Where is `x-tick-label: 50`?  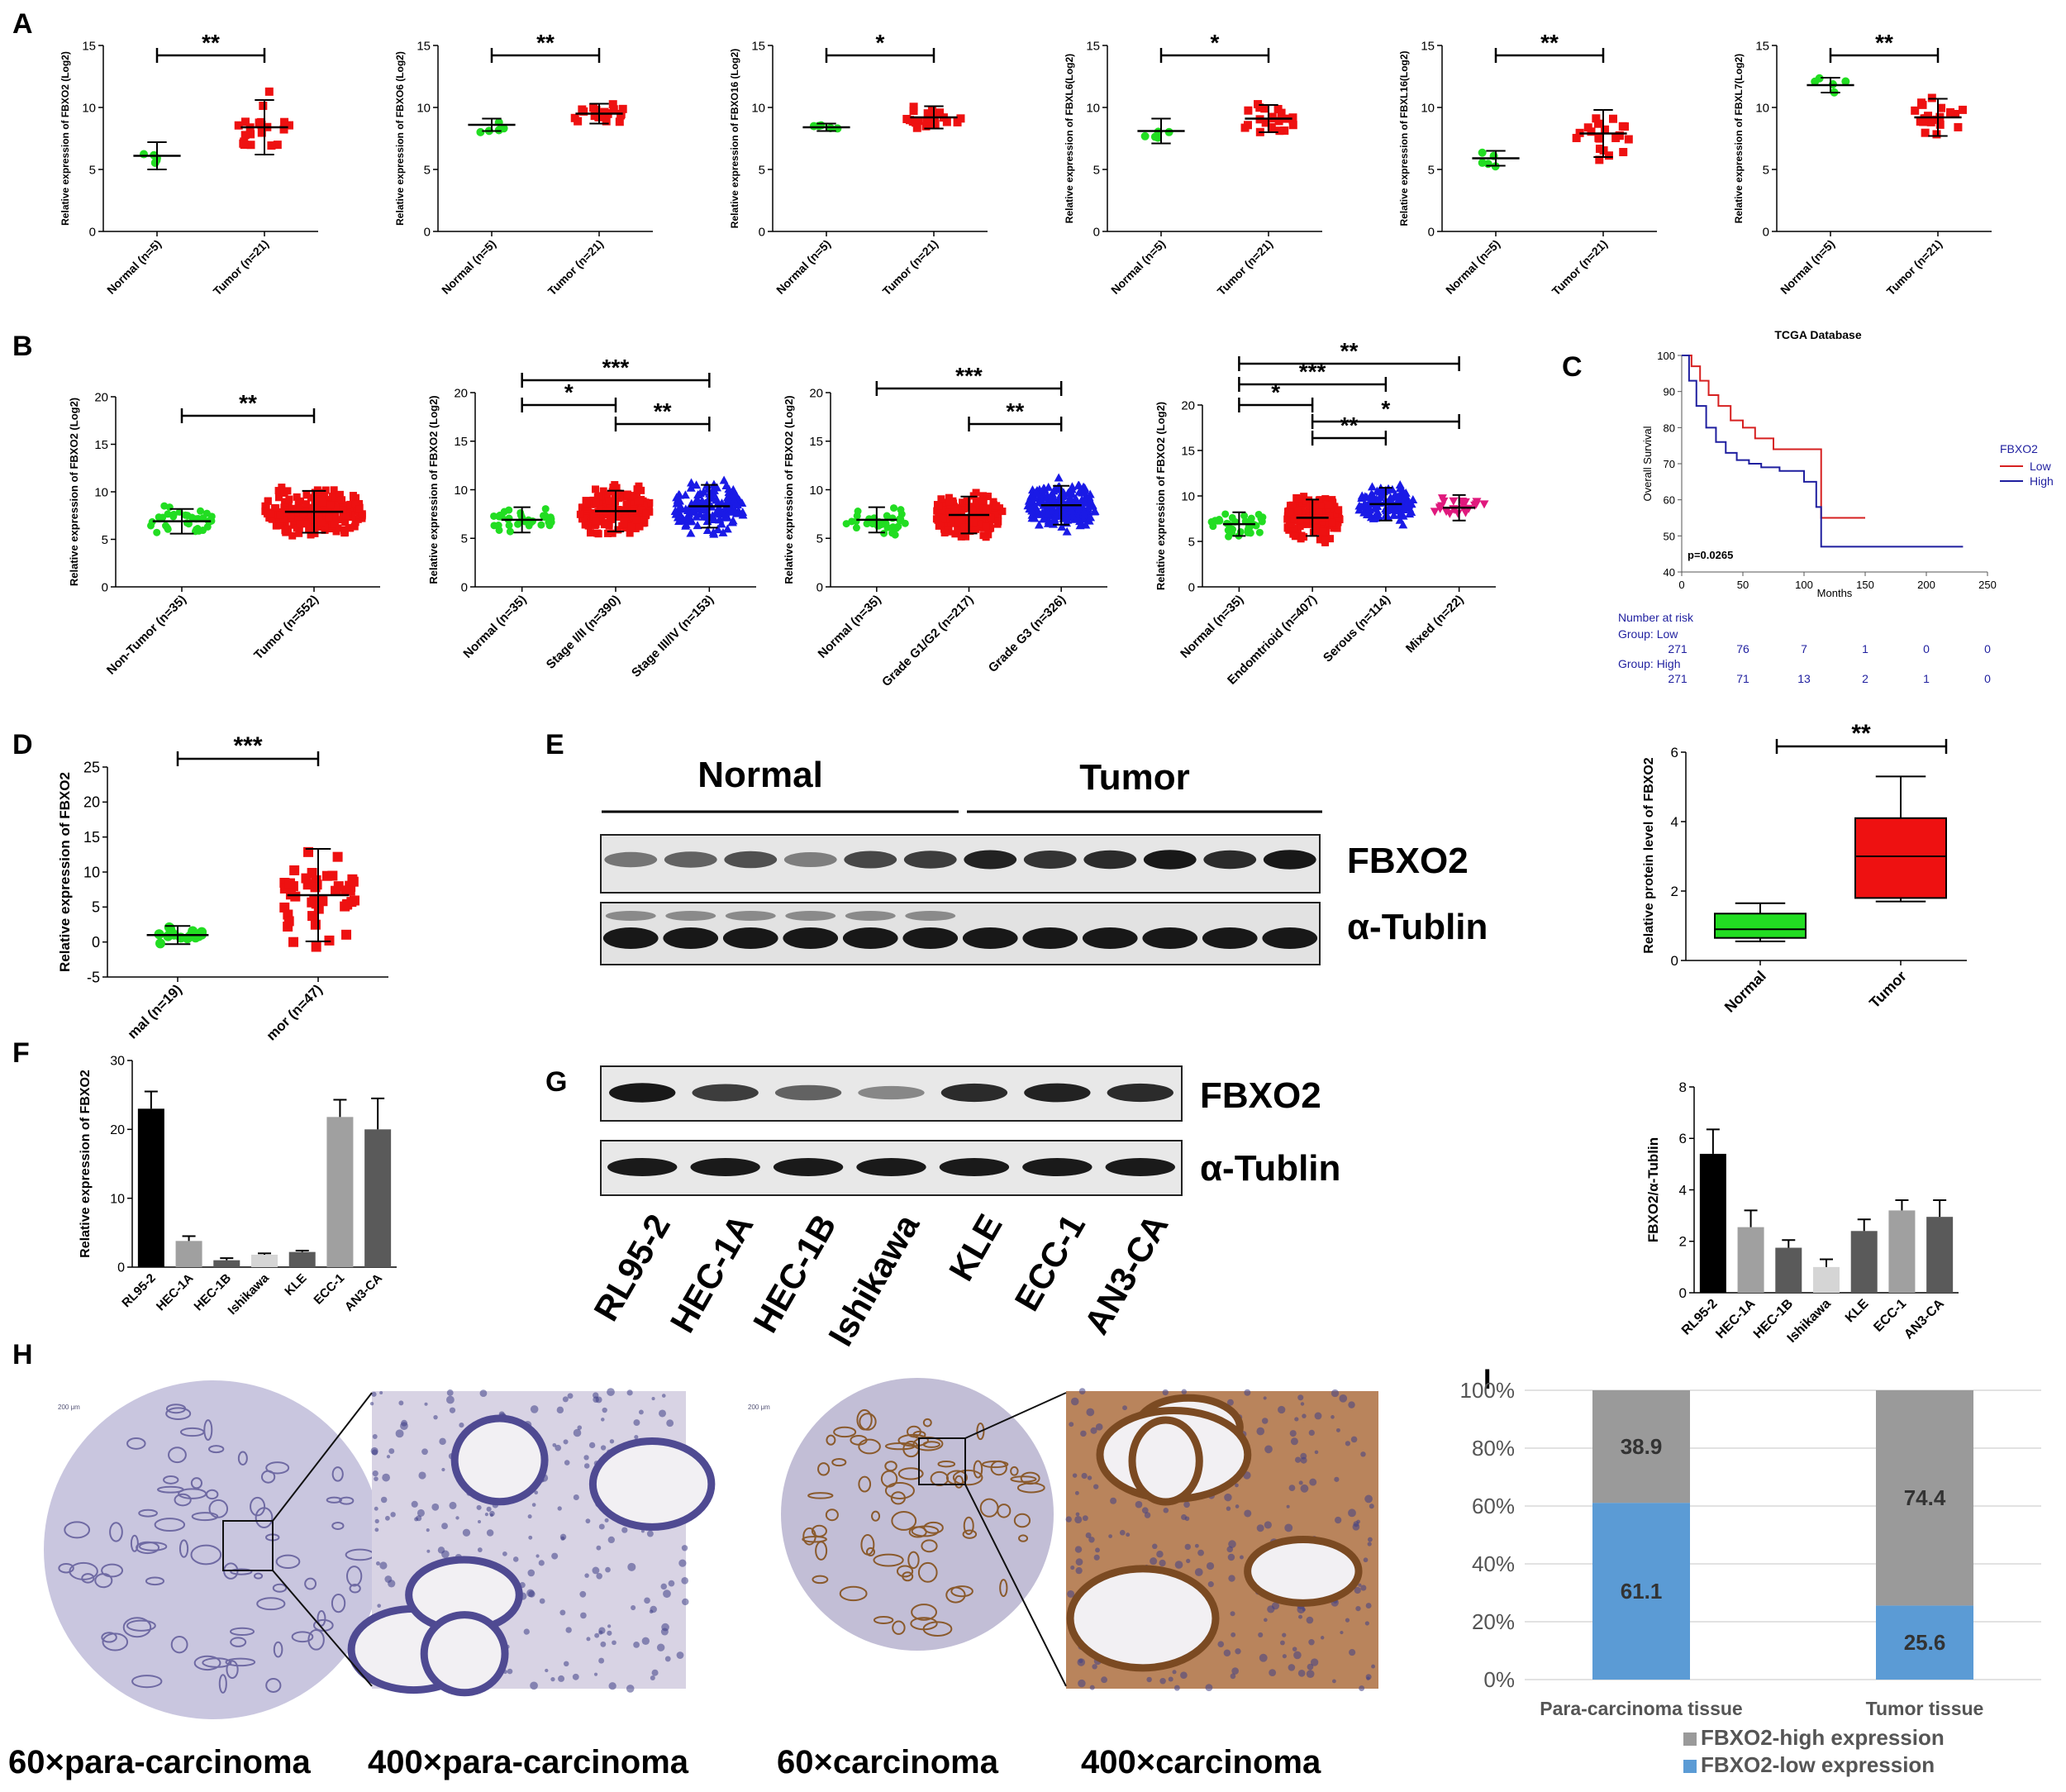
x-tick-label: 50 is located at coordinates (1743, 585).